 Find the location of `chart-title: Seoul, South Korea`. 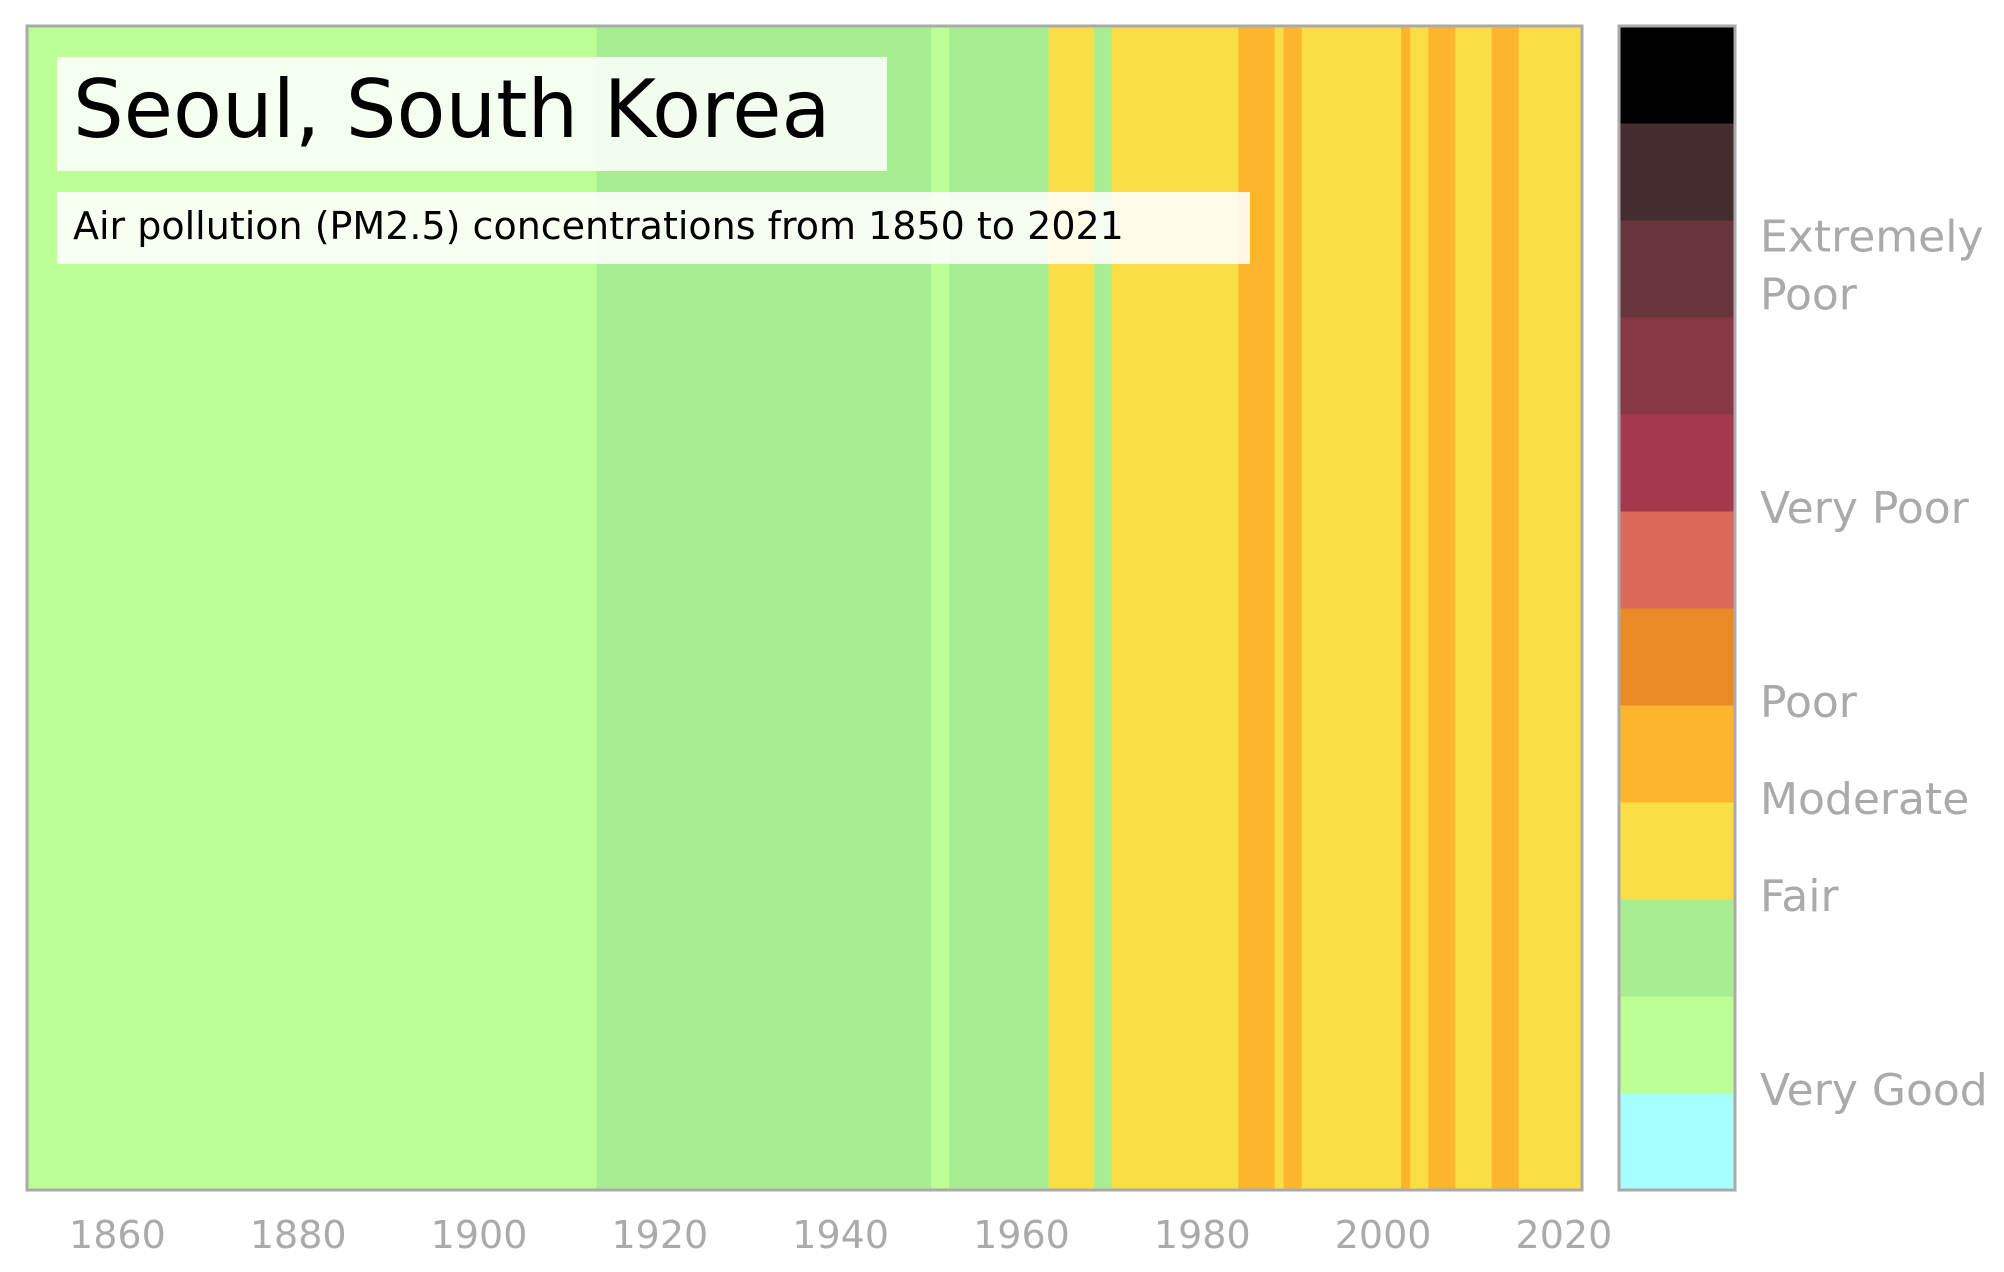

chart-title: Seoul, South Korea is located at coordinates (451, 109).